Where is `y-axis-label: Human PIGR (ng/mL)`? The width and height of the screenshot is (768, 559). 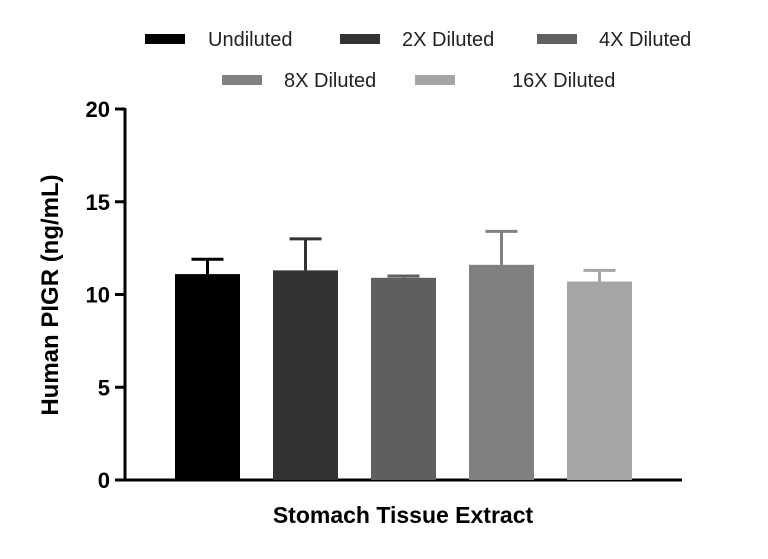 y-axis-label: Human PIGR (ng/mL) is located at coordinates (50, 294).